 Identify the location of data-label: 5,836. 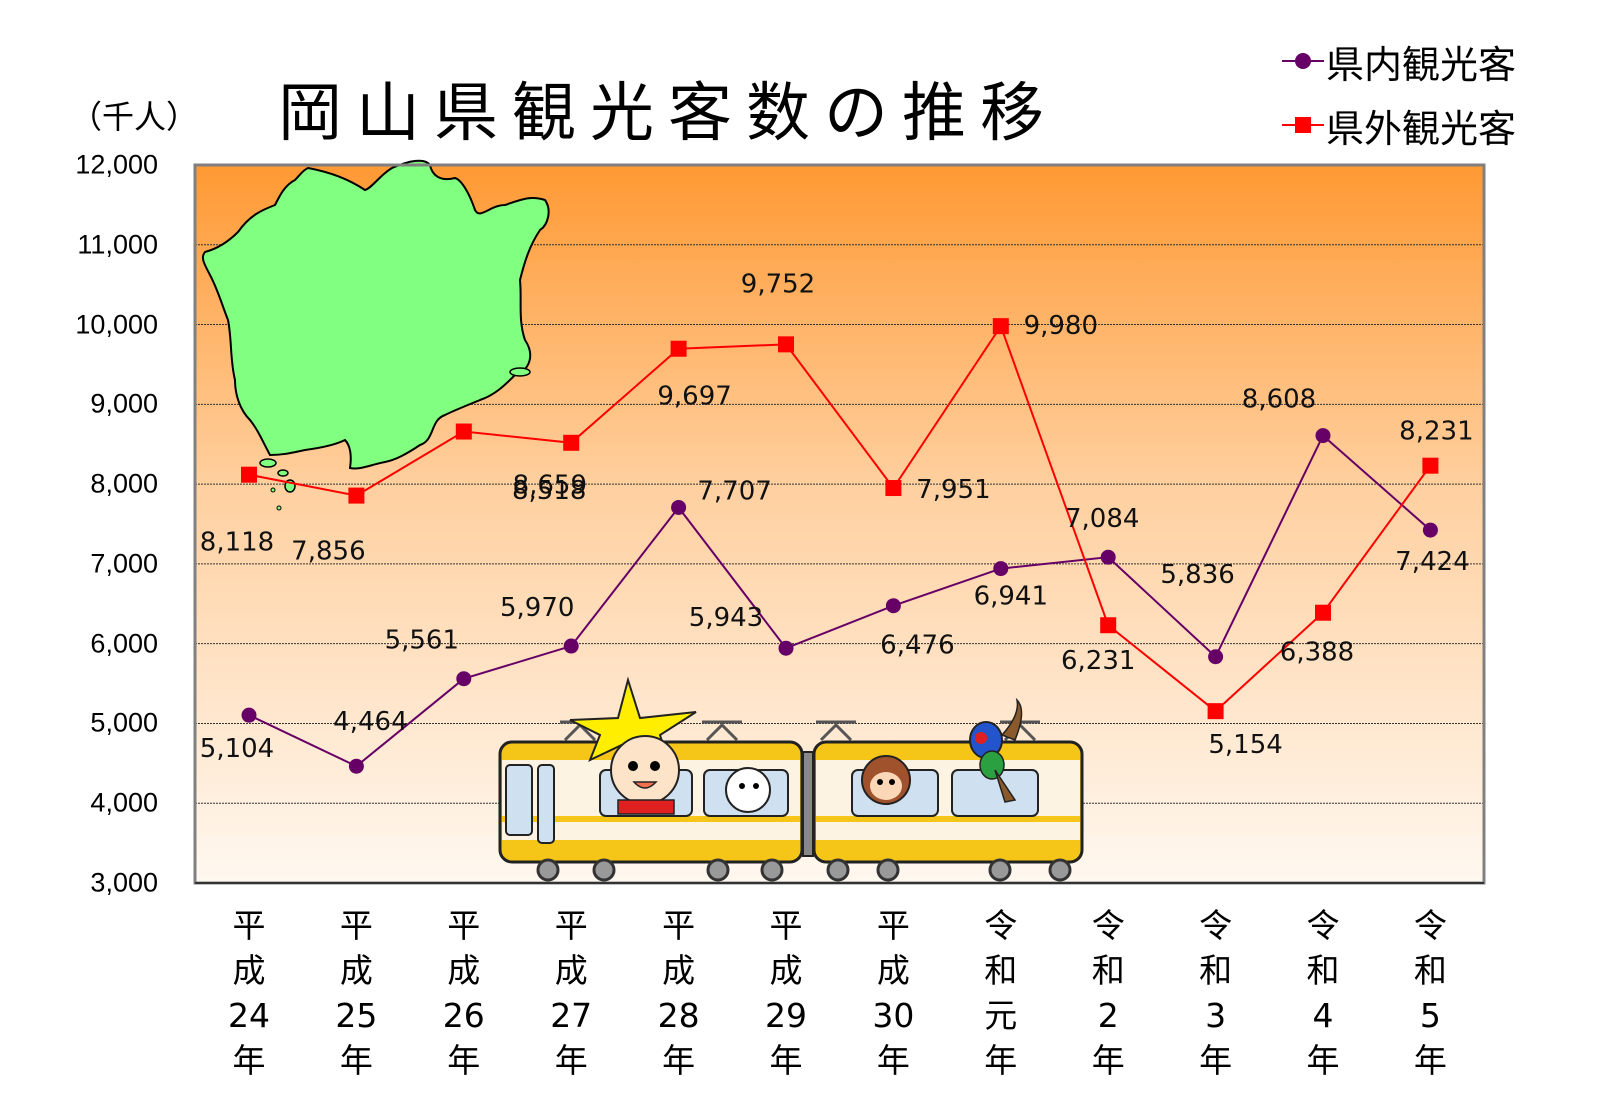
(1197, 575).